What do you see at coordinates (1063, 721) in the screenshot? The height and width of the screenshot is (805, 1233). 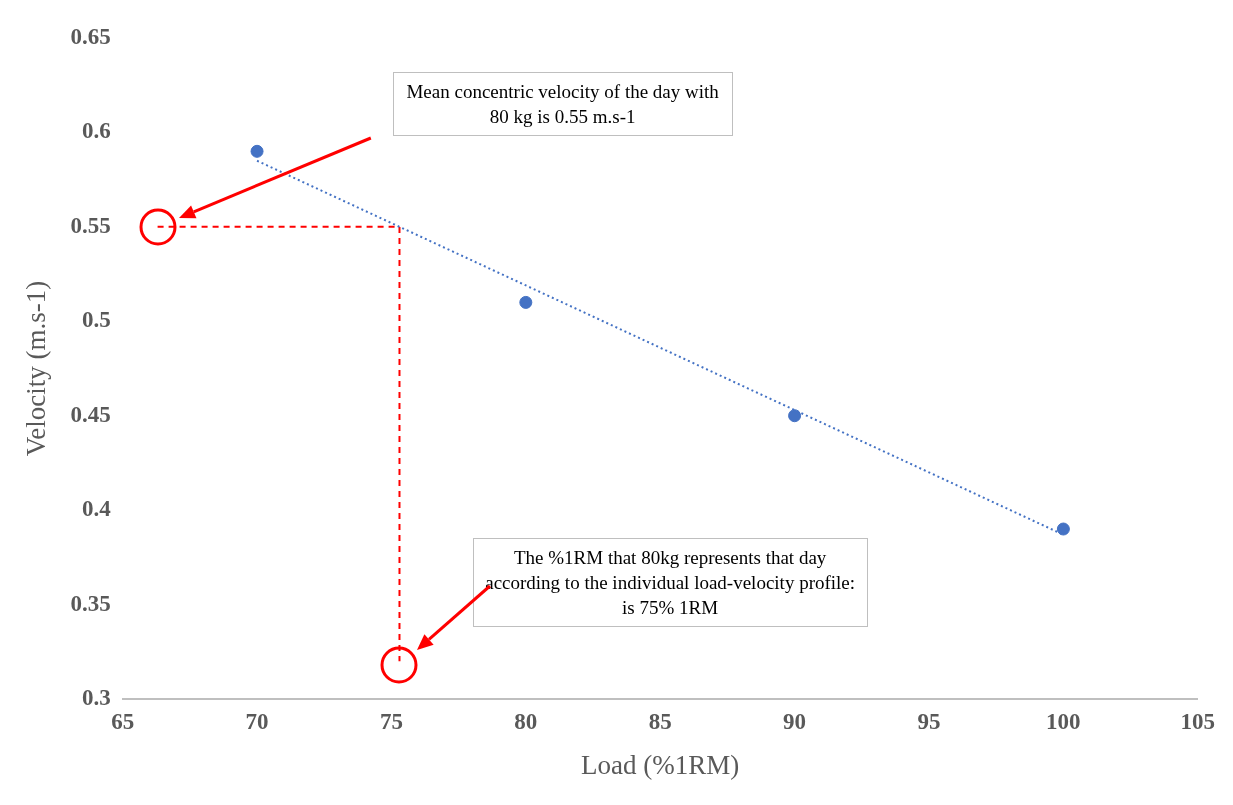 I see `x-tick-label: 100` at bounding box center [1063, 721].